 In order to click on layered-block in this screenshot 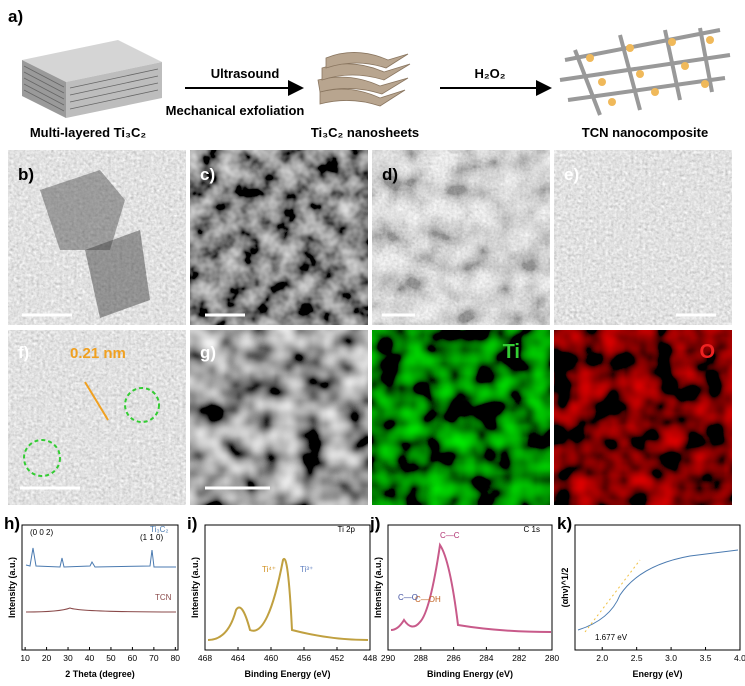, I will do `click(92, 79)`.